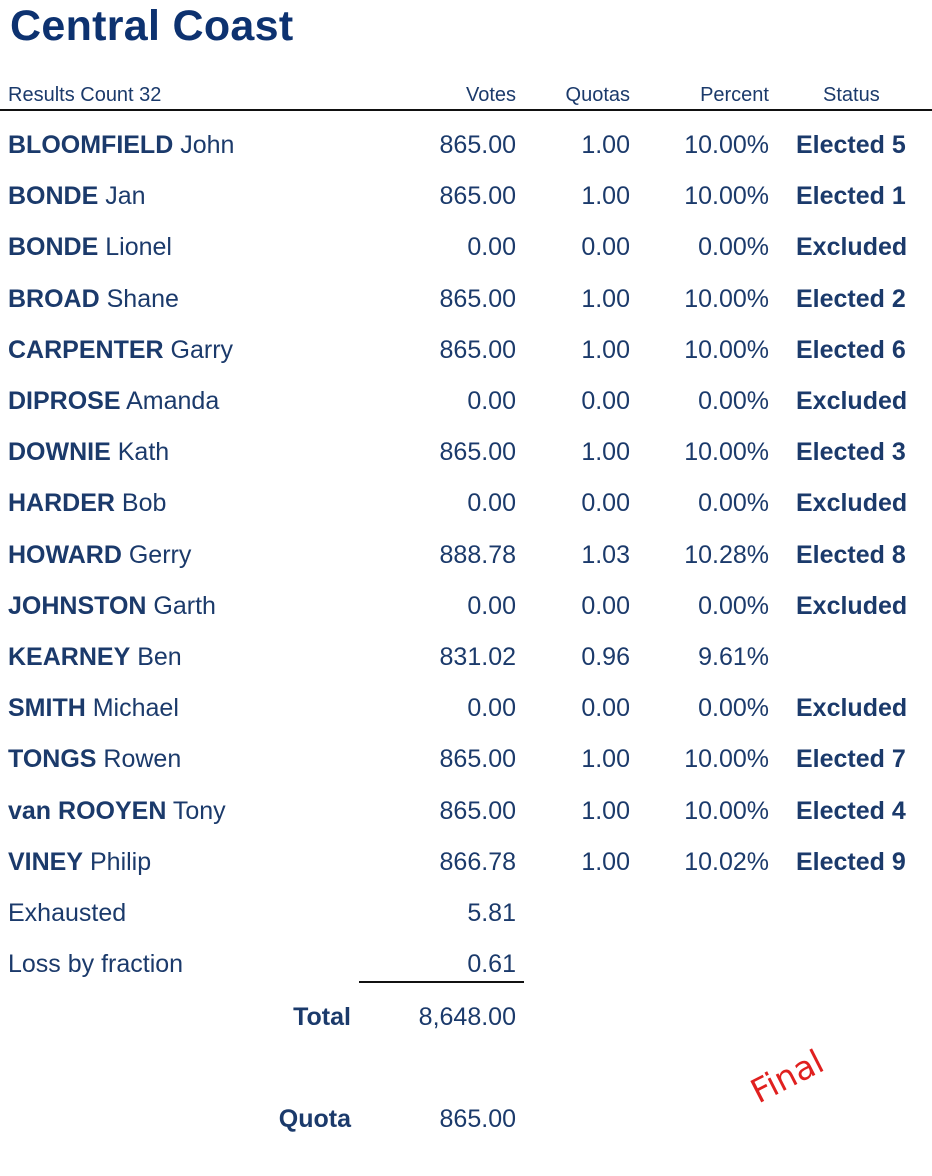 The width and height of the screenshot is (932, 1176). Describe the element at coordinates (851, 145) in the screenshot. I see `status-cell: Elected 5` at that location.